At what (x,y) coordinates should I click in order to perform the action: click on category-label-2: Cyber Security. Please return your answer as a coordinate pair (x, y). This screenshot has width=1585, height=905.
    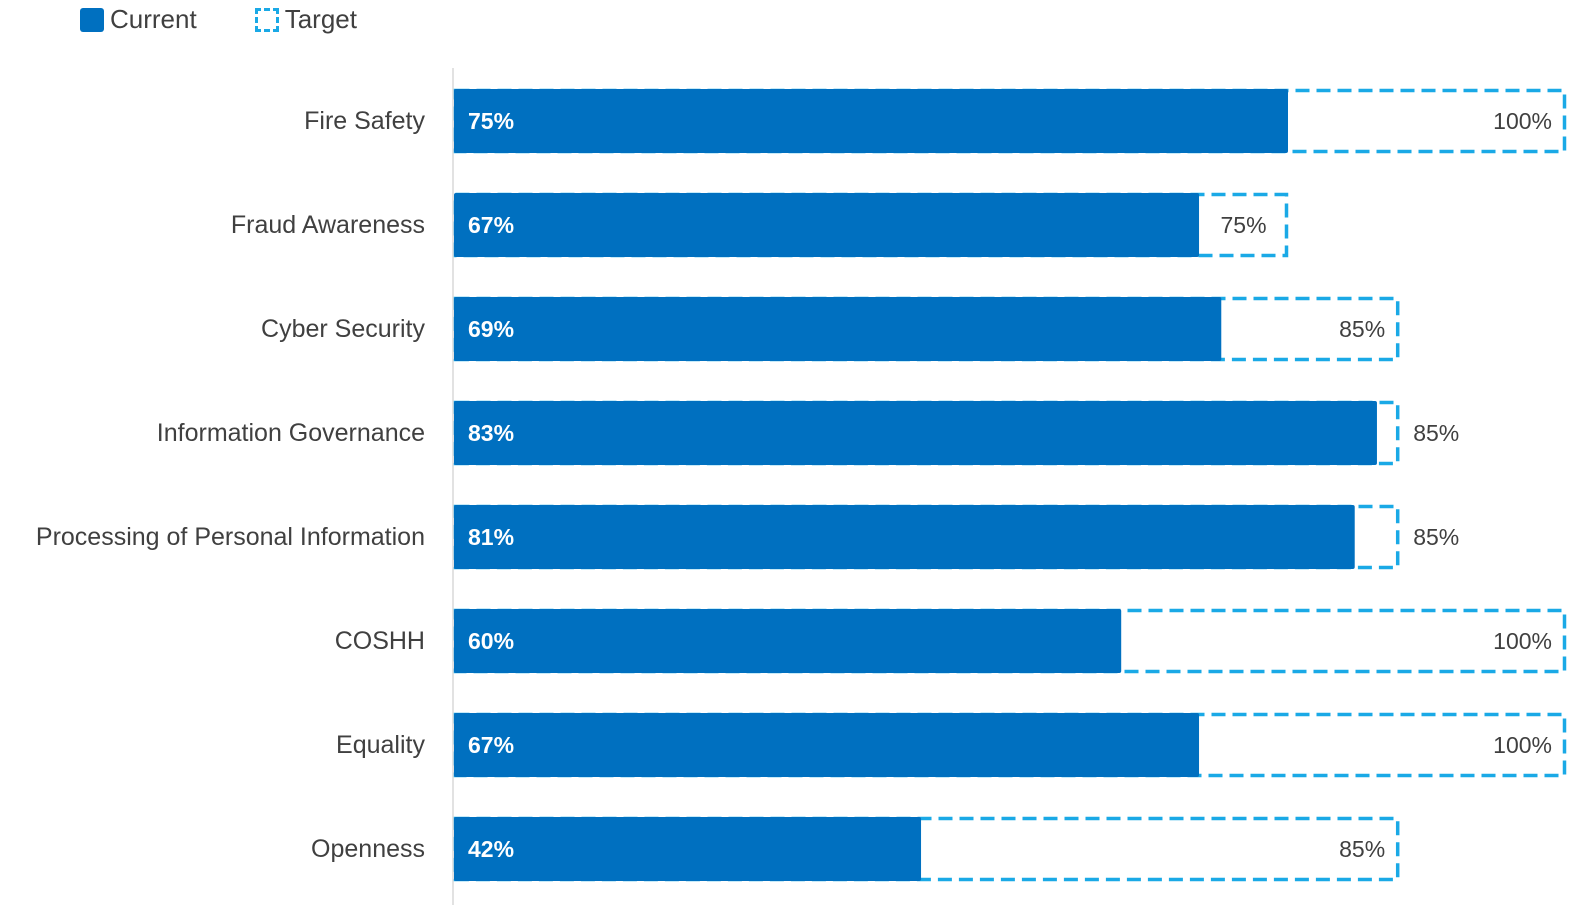
    Looking at the image, I should click on (343, 329).